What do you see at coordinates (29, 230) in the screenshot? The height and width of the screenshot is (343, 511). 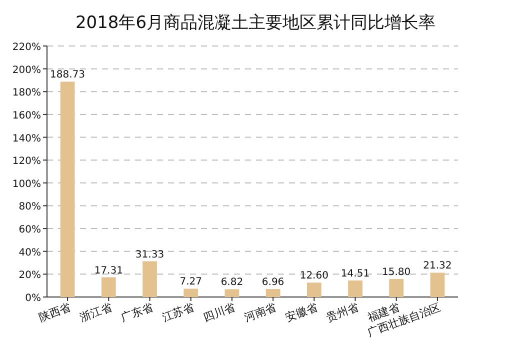 I see `y-tick-label: 60%` at bounding box center [29, 230].